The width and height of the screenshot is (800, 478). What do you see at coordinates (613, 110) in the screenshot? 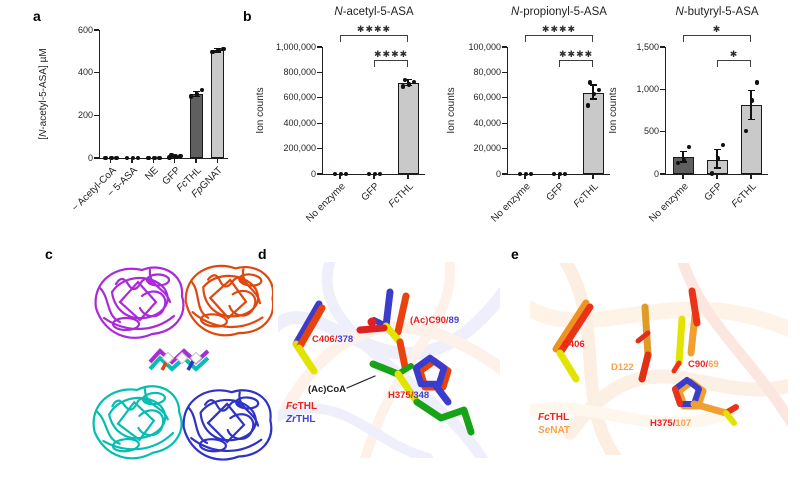
I see `axis-ylabel: Ion counts` at bounding box center [613, 110].